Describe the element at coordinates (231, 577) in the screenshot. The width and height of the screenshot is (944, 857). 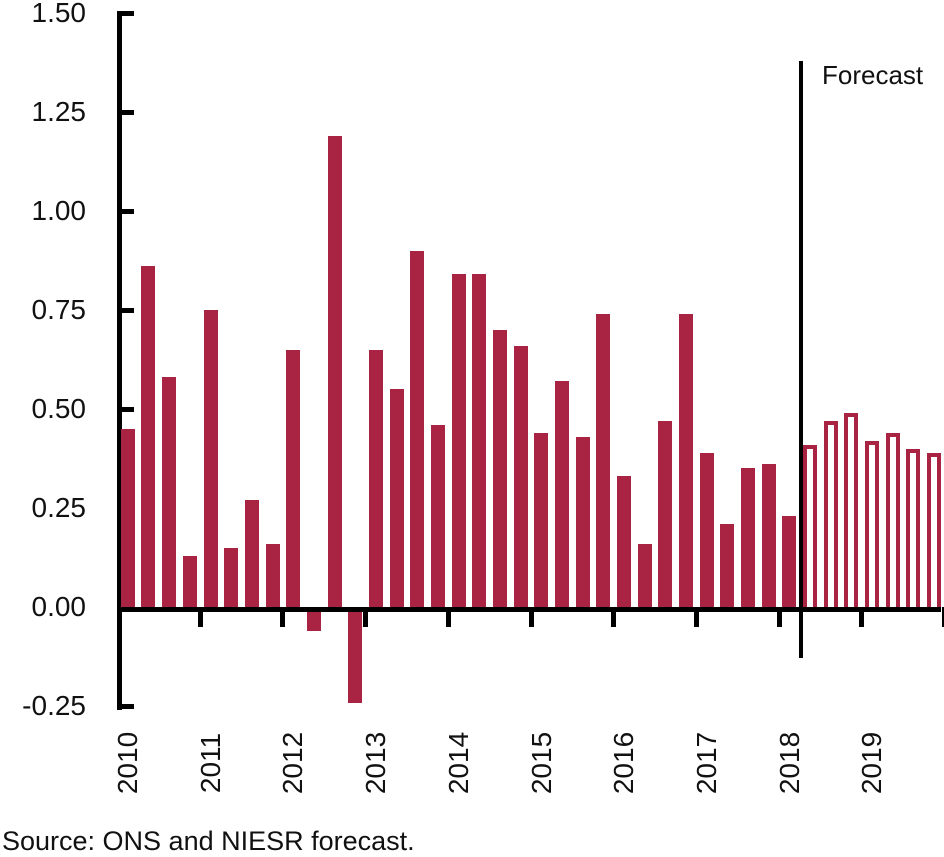
I see `bar-2011-q2` at that location.